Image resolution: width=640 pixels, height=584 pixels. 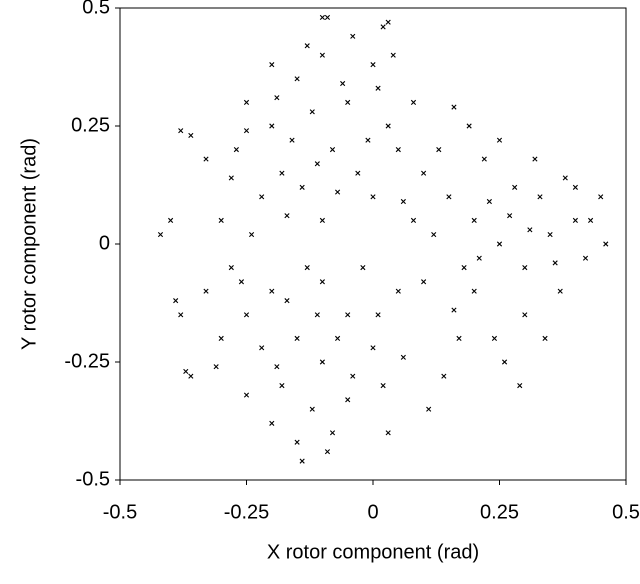 What do you see at coordinates (626, 512) in the screenshot?
I see `x-tick-label: 0.5` at bounding box center [626, 512].